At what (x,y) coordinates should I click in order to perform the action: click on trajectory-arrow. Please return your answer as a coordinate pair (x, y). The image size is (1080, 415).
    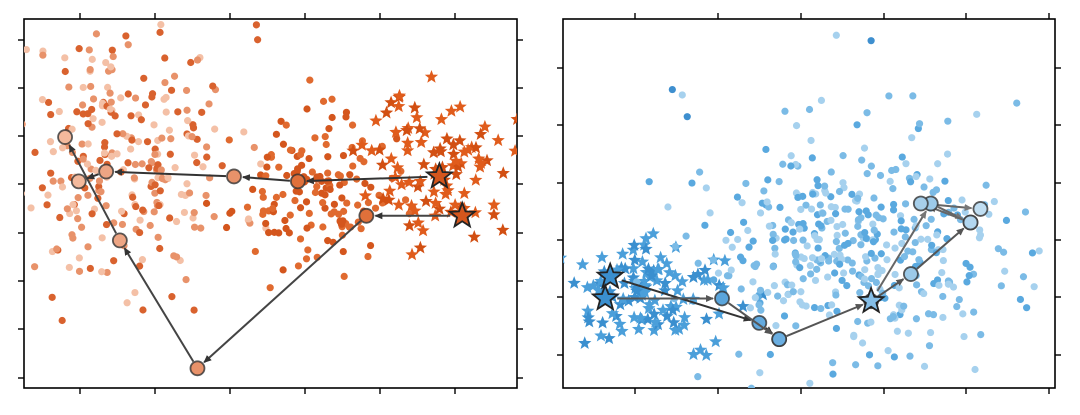
    Looking at the image, I should click on (891, 288).